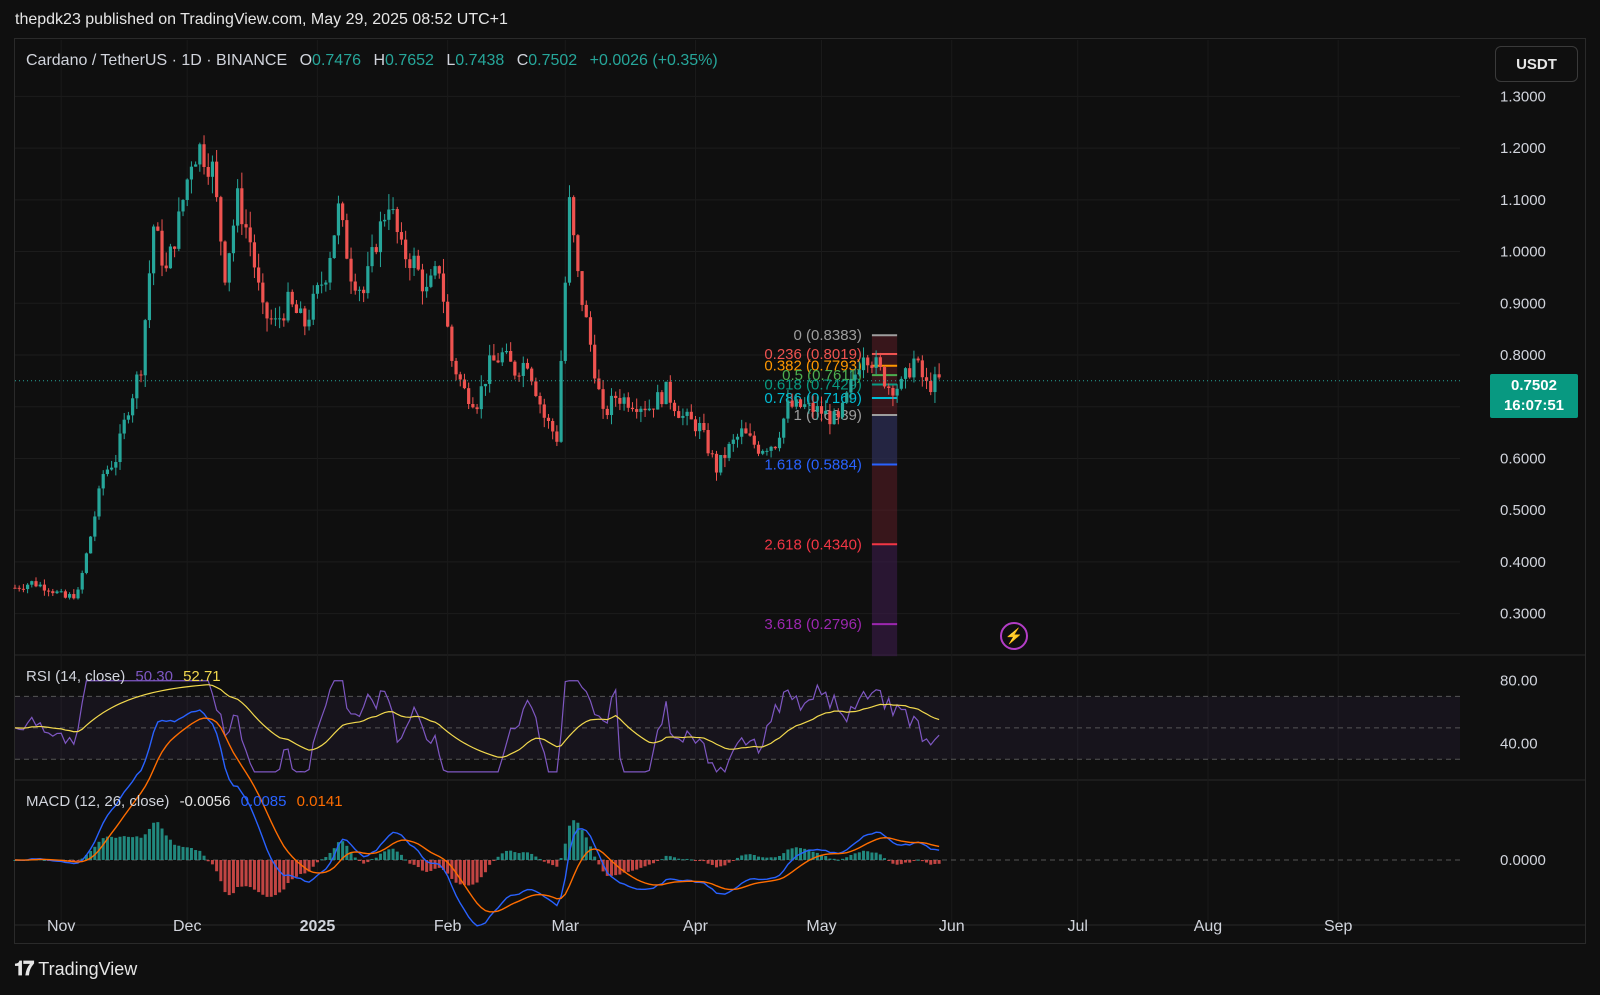 The image size is (1600, 995). Describe the element at coordinates (884, 600) in the screenshot. I see `fib-zone-purple` at that location.